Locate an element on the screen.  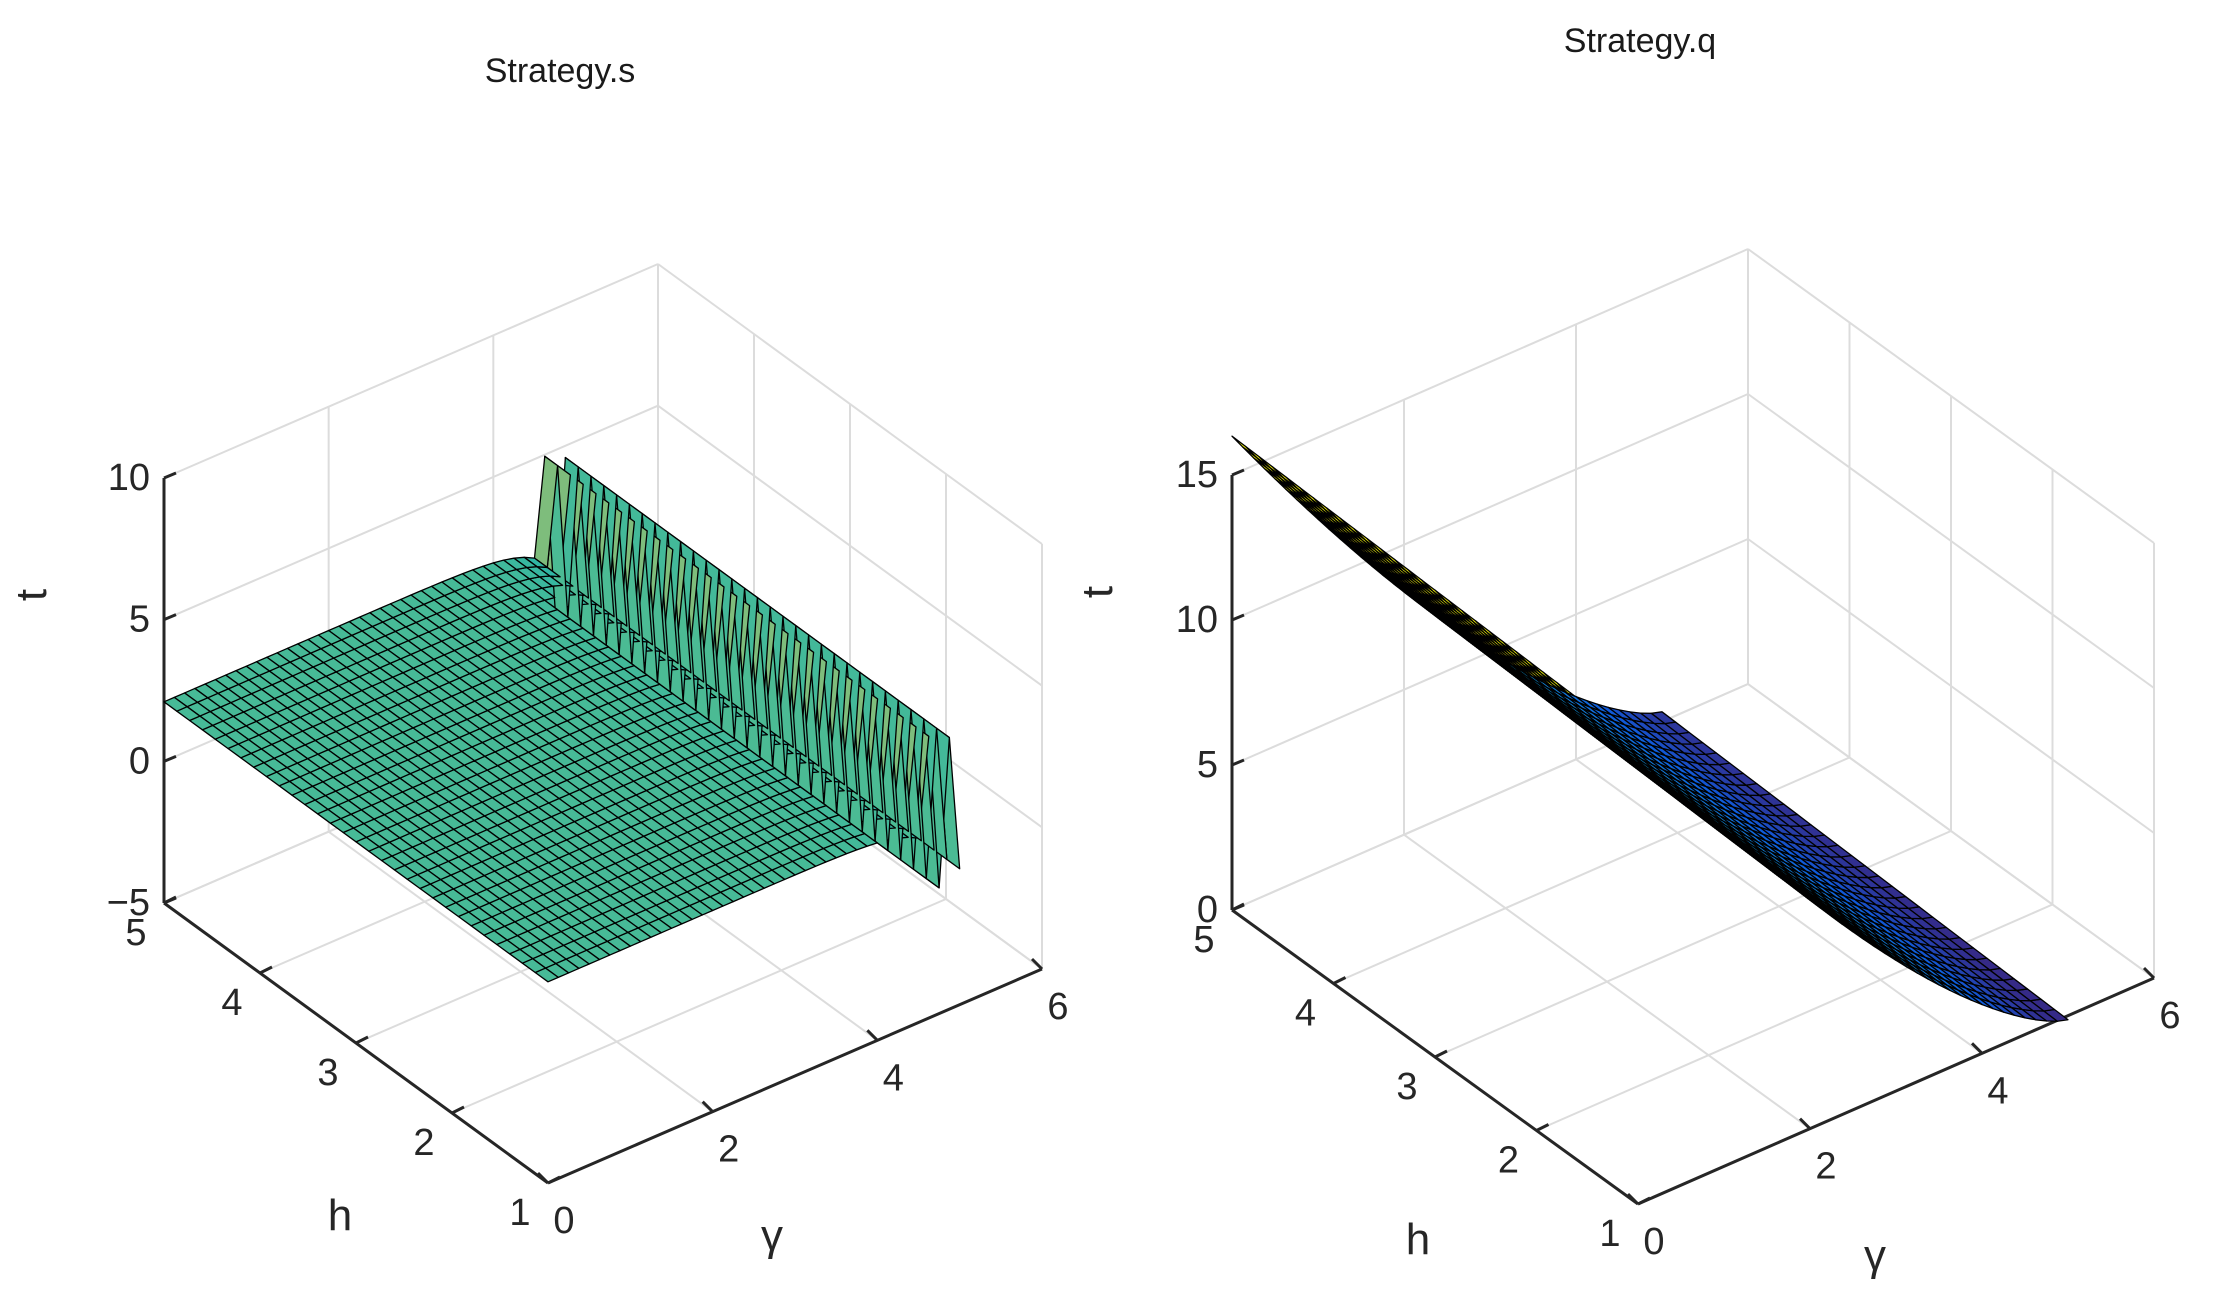
chart-title: Strategy.q is located at coordinates (1640, 41).